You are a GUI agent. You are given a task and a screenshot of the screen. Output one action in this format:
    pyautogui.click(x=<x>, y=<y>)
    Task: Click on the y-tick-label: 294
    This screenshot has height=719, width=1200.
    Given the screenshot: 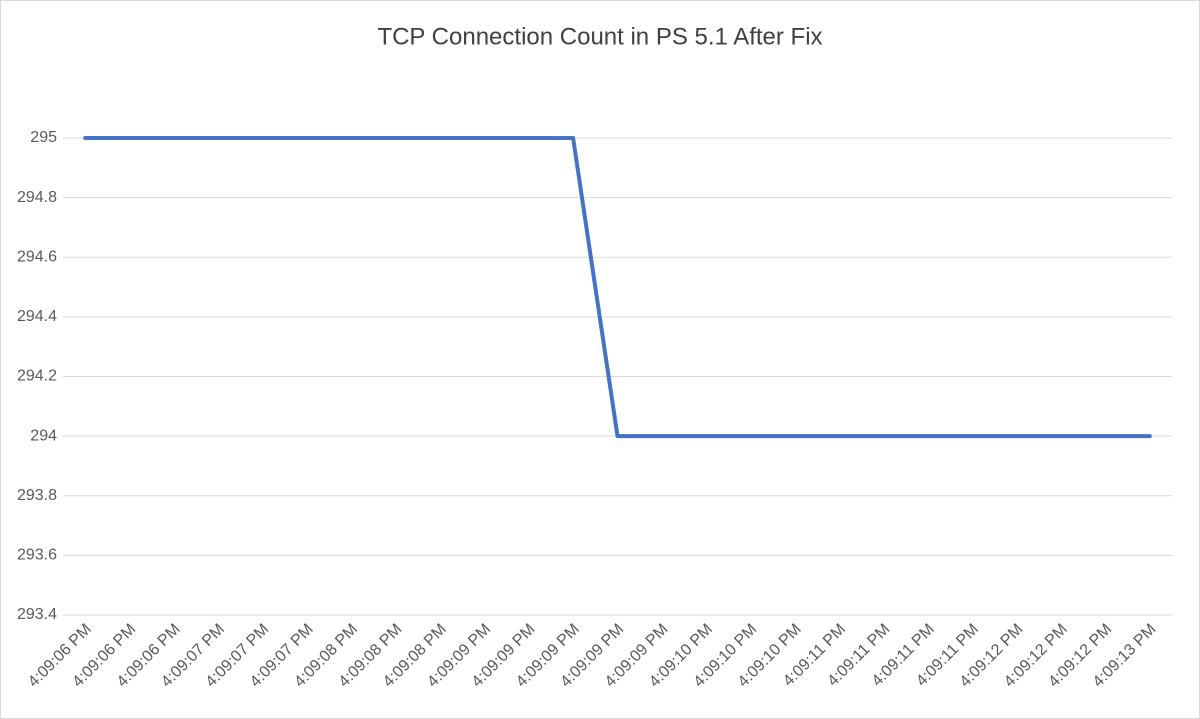 What is the action you would take?
    pyautogui.click(x=43, y=435)
    